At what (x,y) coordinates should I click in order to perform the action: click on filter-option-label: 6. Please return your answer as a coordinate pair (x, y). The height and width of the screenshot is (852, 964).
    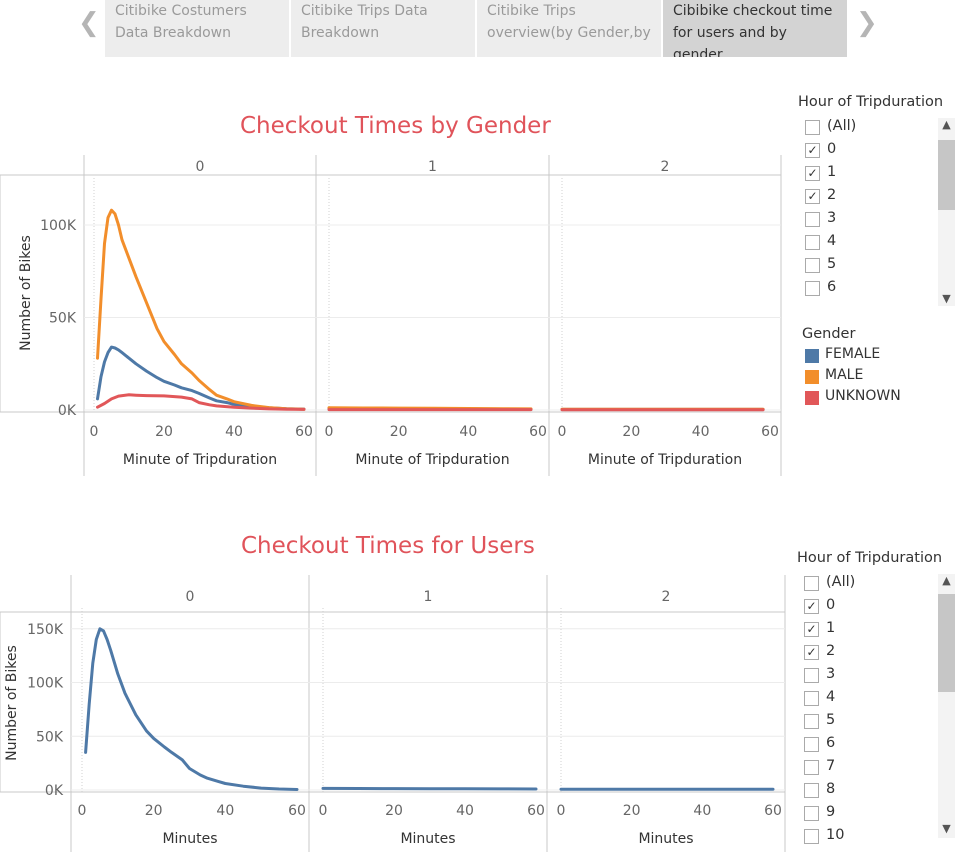
    Looking at the image, I should click on (832, 287).